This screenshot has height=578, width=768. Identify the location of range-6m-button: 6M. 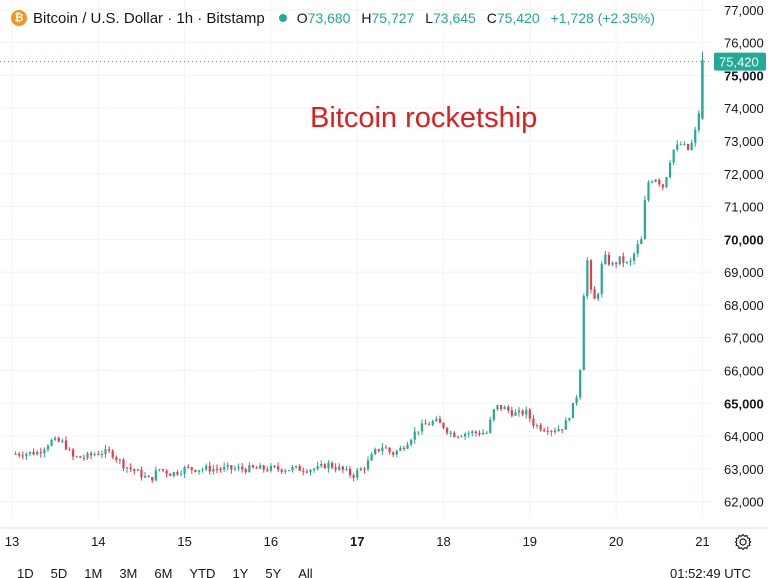
(163, 572).